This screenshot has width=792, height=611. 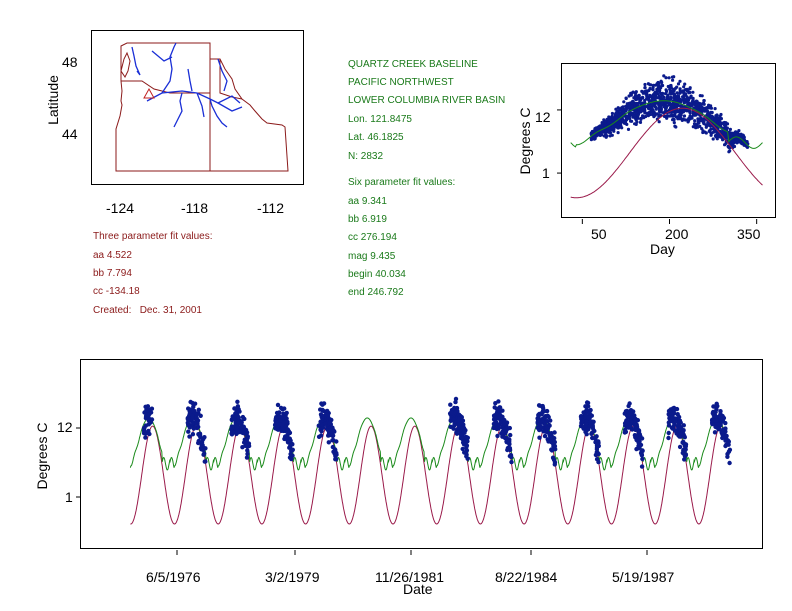 I want to click on three-param-bb: bb 7.794, so click(x=112, y=273).